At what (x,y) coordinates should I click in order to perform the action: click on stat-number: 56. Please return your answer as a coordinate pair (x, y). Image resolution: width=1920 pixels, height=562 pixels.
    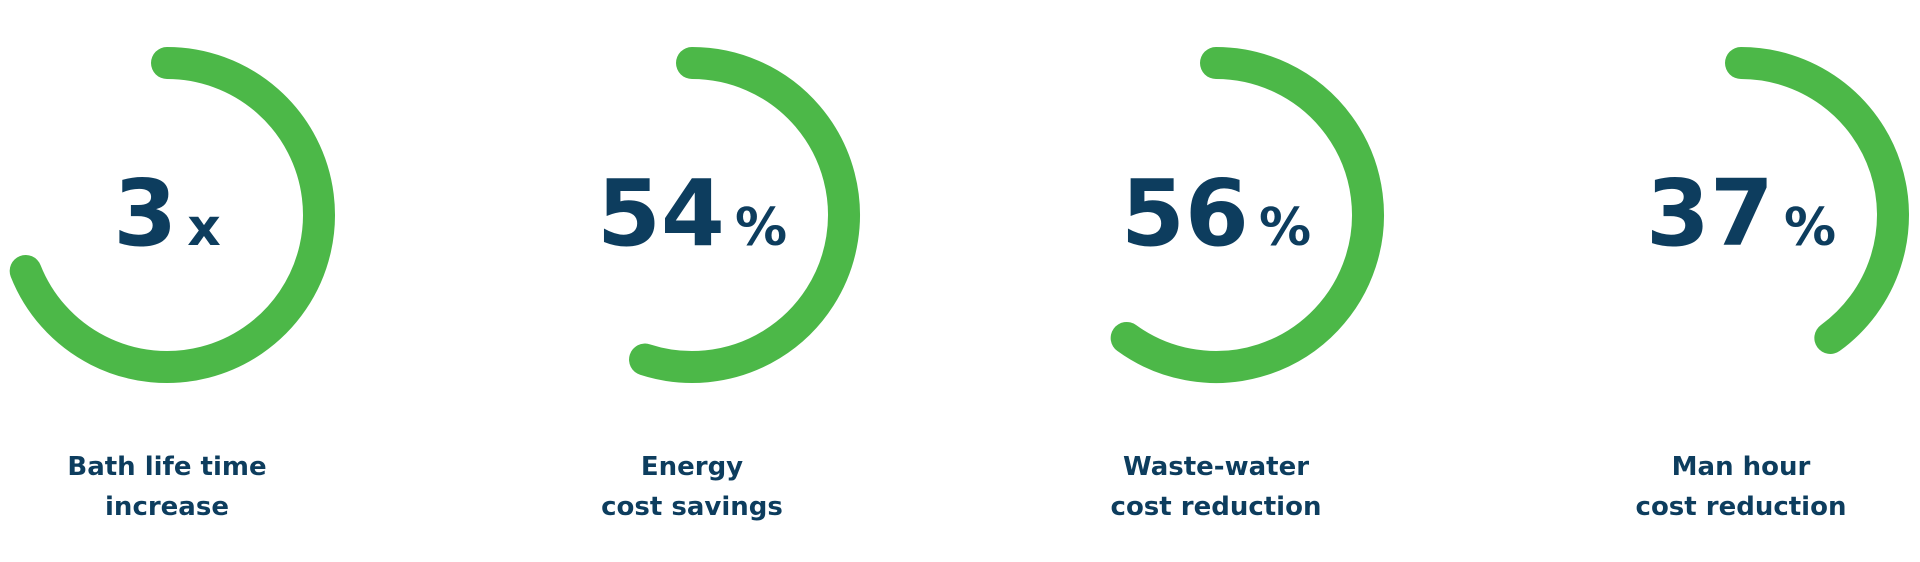
    Looking at the image, I should click on (1185, 213).